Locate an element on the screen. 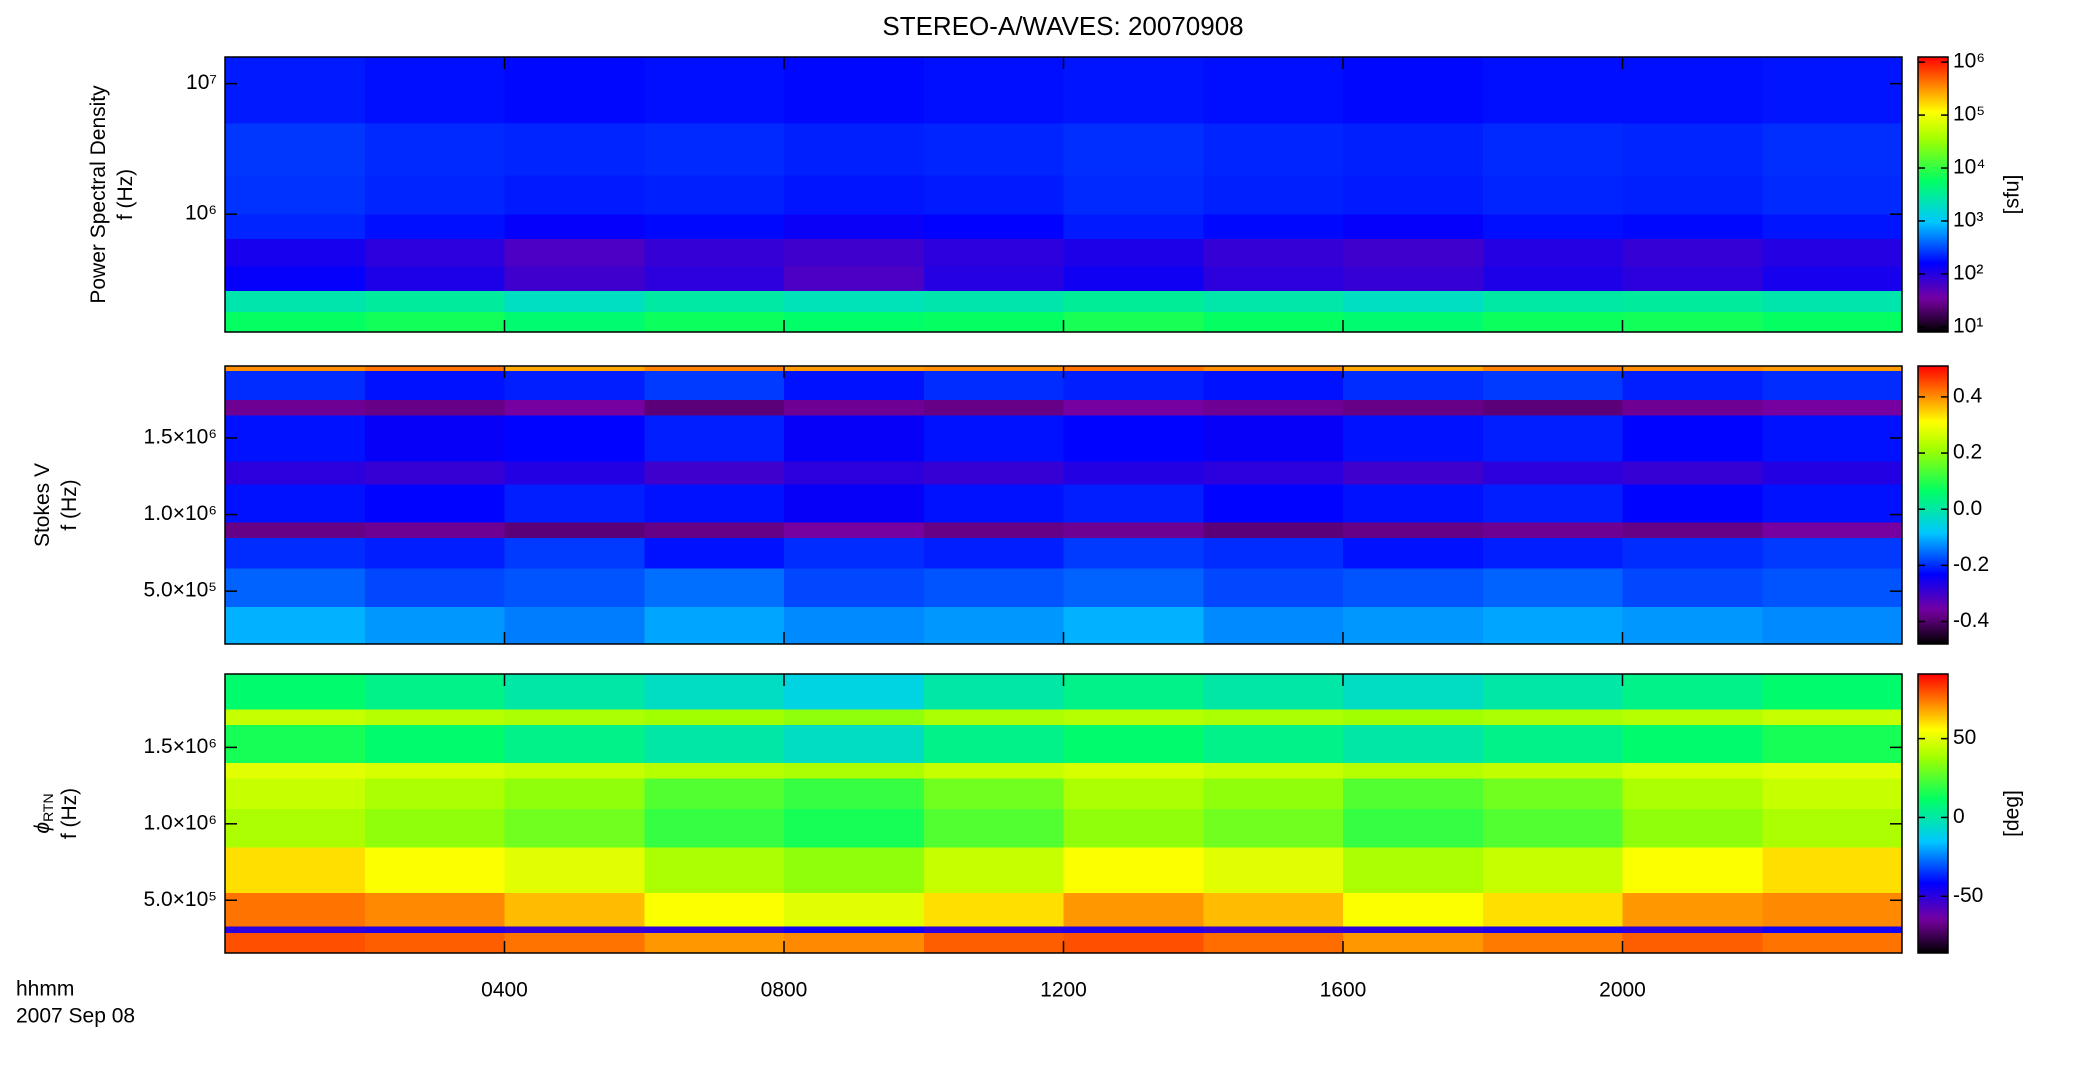 Image resolution: width=2096 pixels, height=1080 pixels. y-tick-label: 1.0×10⁶ is located at coordinates (180, 513).